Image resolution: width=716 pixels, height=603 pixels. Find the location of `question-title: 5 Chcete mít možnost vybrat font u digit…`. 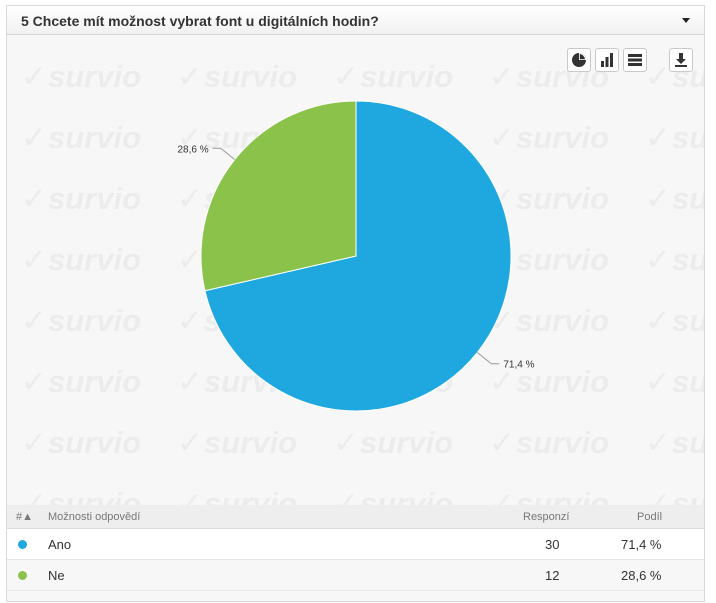

question-title: 5 Chcete mít možnost vybrat font u digit… is located at coordinates (200, 21).